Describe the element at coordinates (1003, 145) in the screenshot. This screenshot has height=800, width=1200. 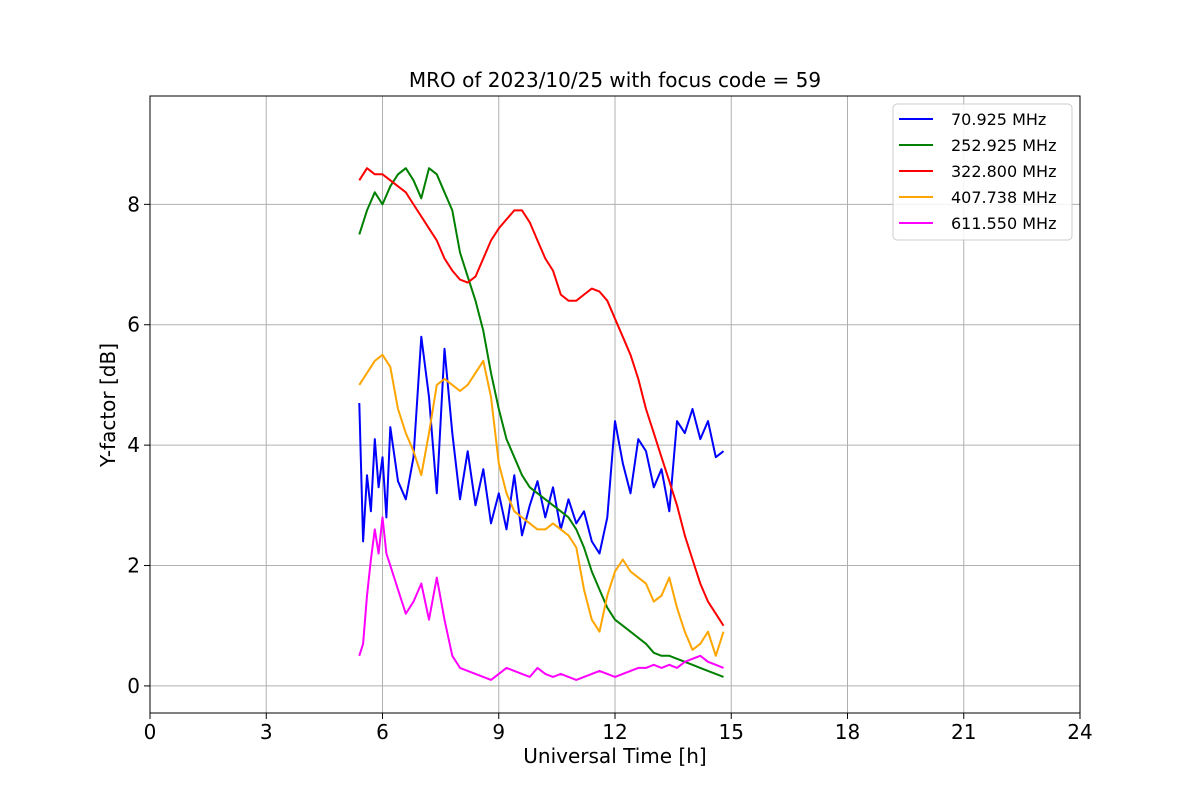
I see `legend-label-1: 252.925 MHz` at that location.